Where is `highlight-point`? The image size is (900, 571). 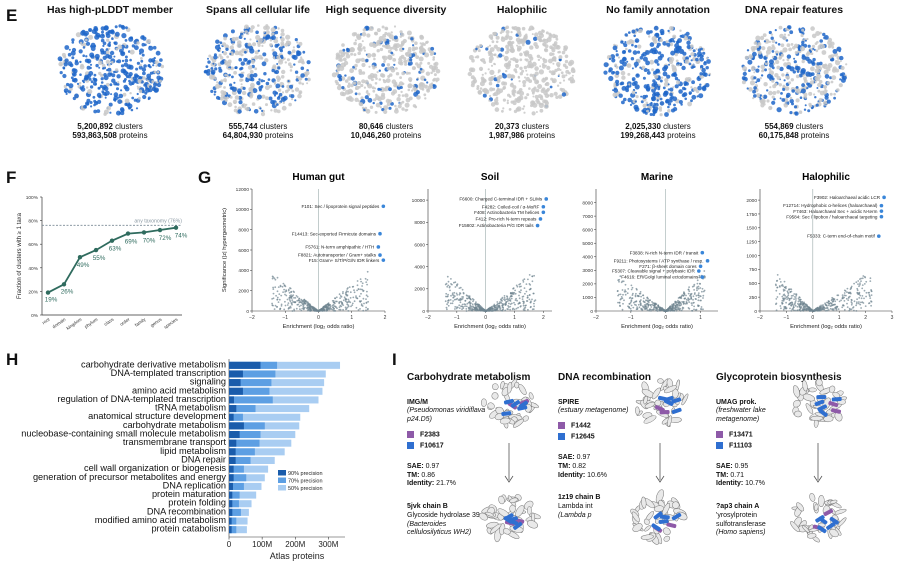
highlight-point is located at coordinates (707, 261).